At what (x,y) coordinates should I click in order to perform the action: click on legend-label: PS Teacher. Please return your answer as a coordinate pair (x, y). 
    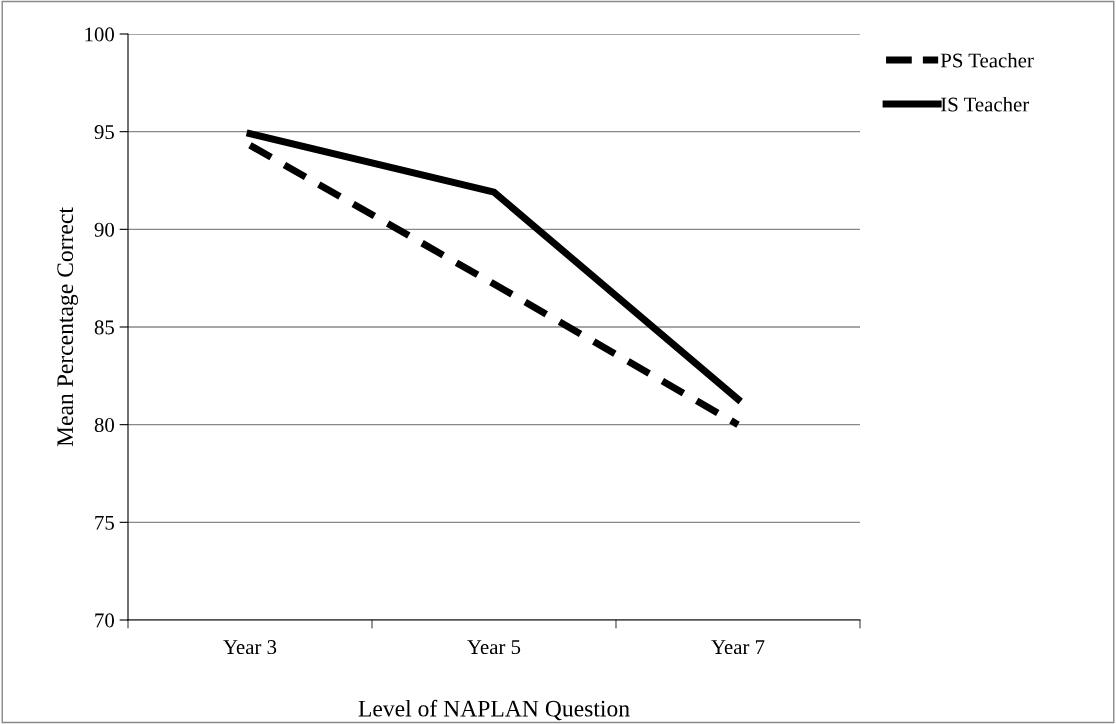
    Looking at the image, I should click on (987, 60).